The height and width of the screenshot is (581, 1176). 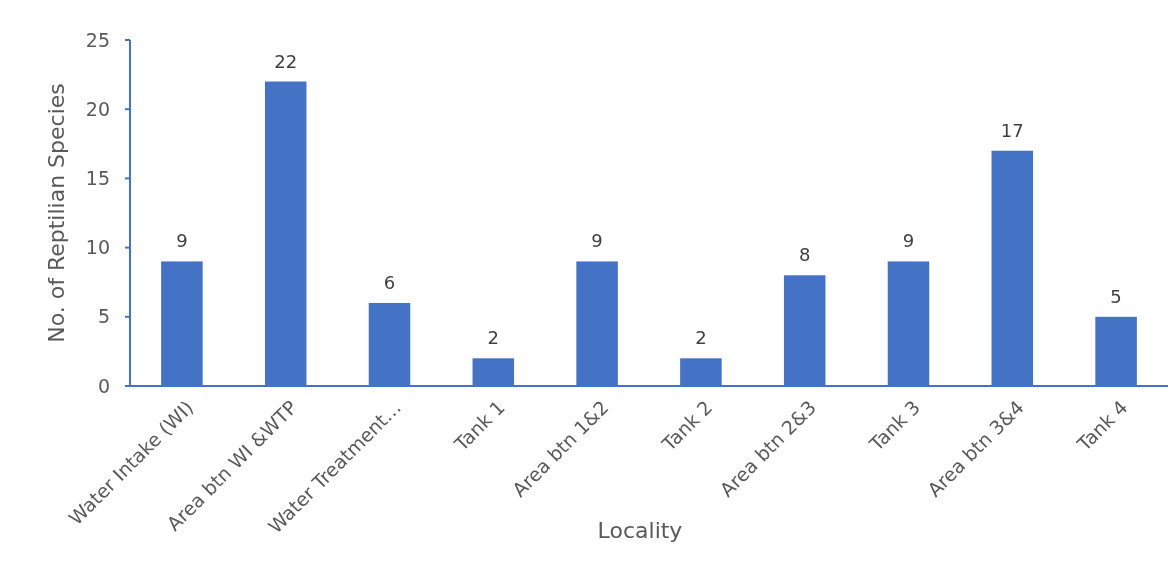 What do you see at coordinates (286, 61) in the screenshot?
I see `data-label: 22` at bounding box center [286, 61].